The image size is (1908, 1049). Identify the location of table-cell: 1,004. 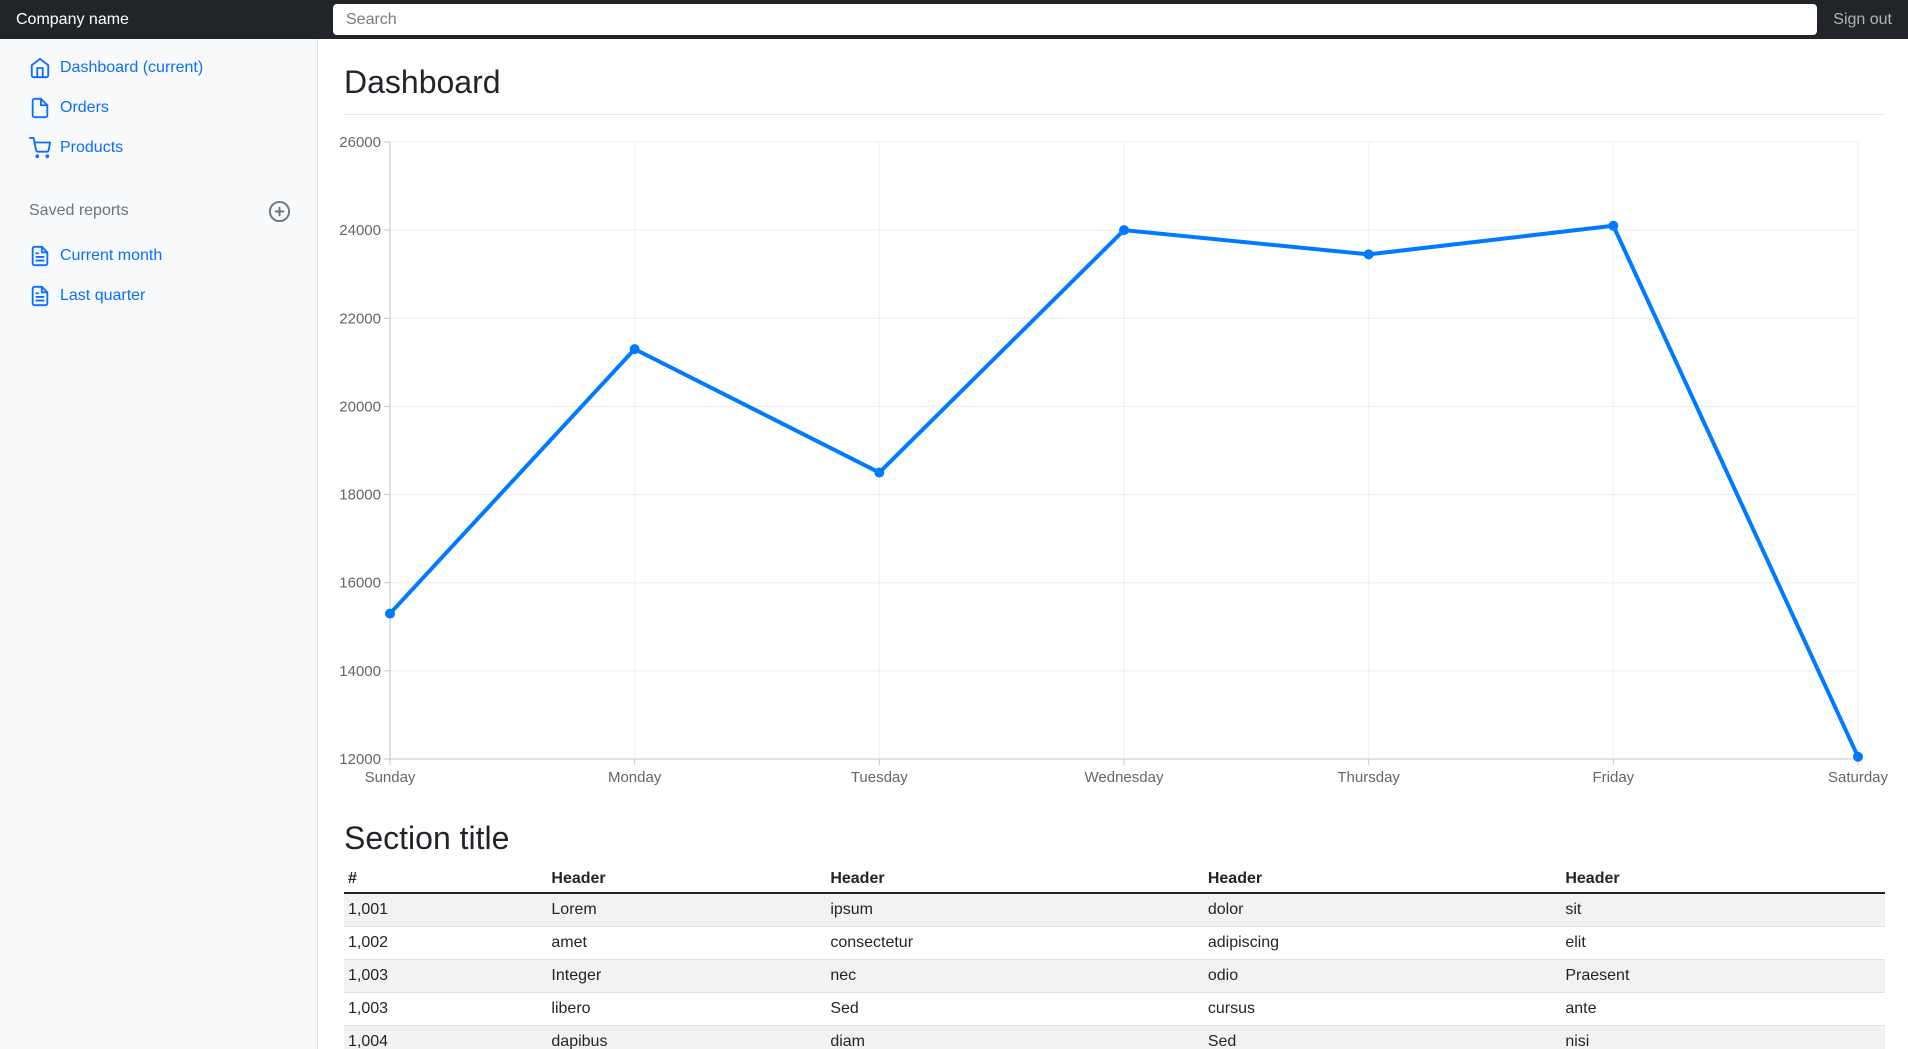
(446, 1037).